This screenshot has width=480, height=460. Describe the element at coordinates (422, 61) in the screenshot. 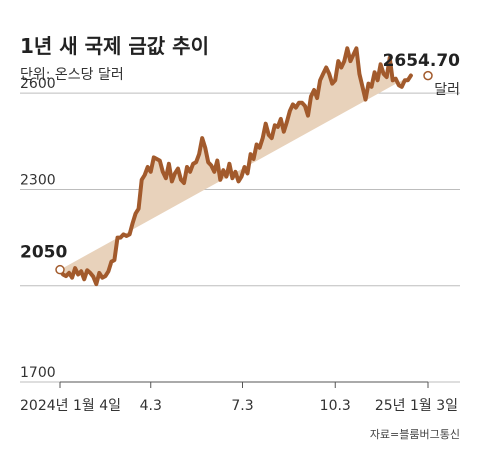

I see `end-value-label: 2654.70` at that location.